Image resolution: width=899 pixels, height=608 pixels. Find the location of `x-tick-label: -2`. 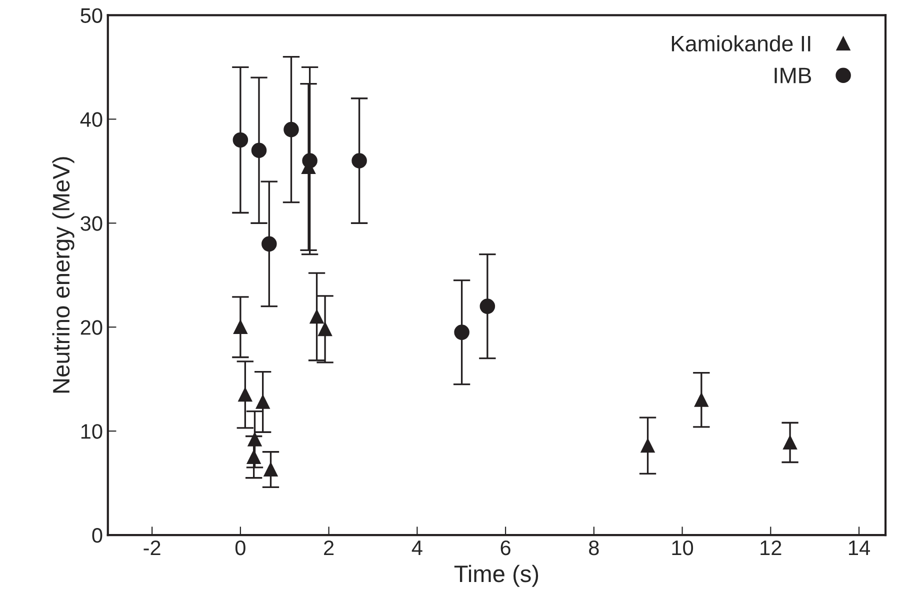

x-tick-label: -2 is located at coordinates (152, 547).